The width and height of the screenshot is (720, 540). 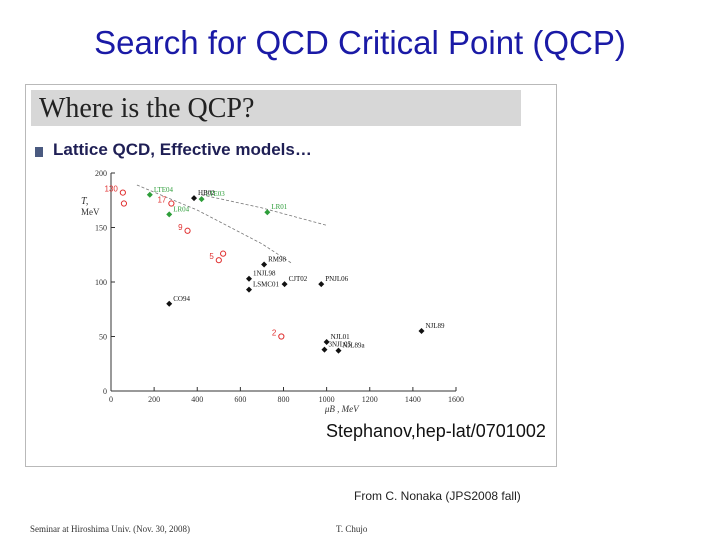 What do you see at coordinates (111, 399) in the screenshot?
I see `x-tick-label: 0` at bounding box center [111, 399].